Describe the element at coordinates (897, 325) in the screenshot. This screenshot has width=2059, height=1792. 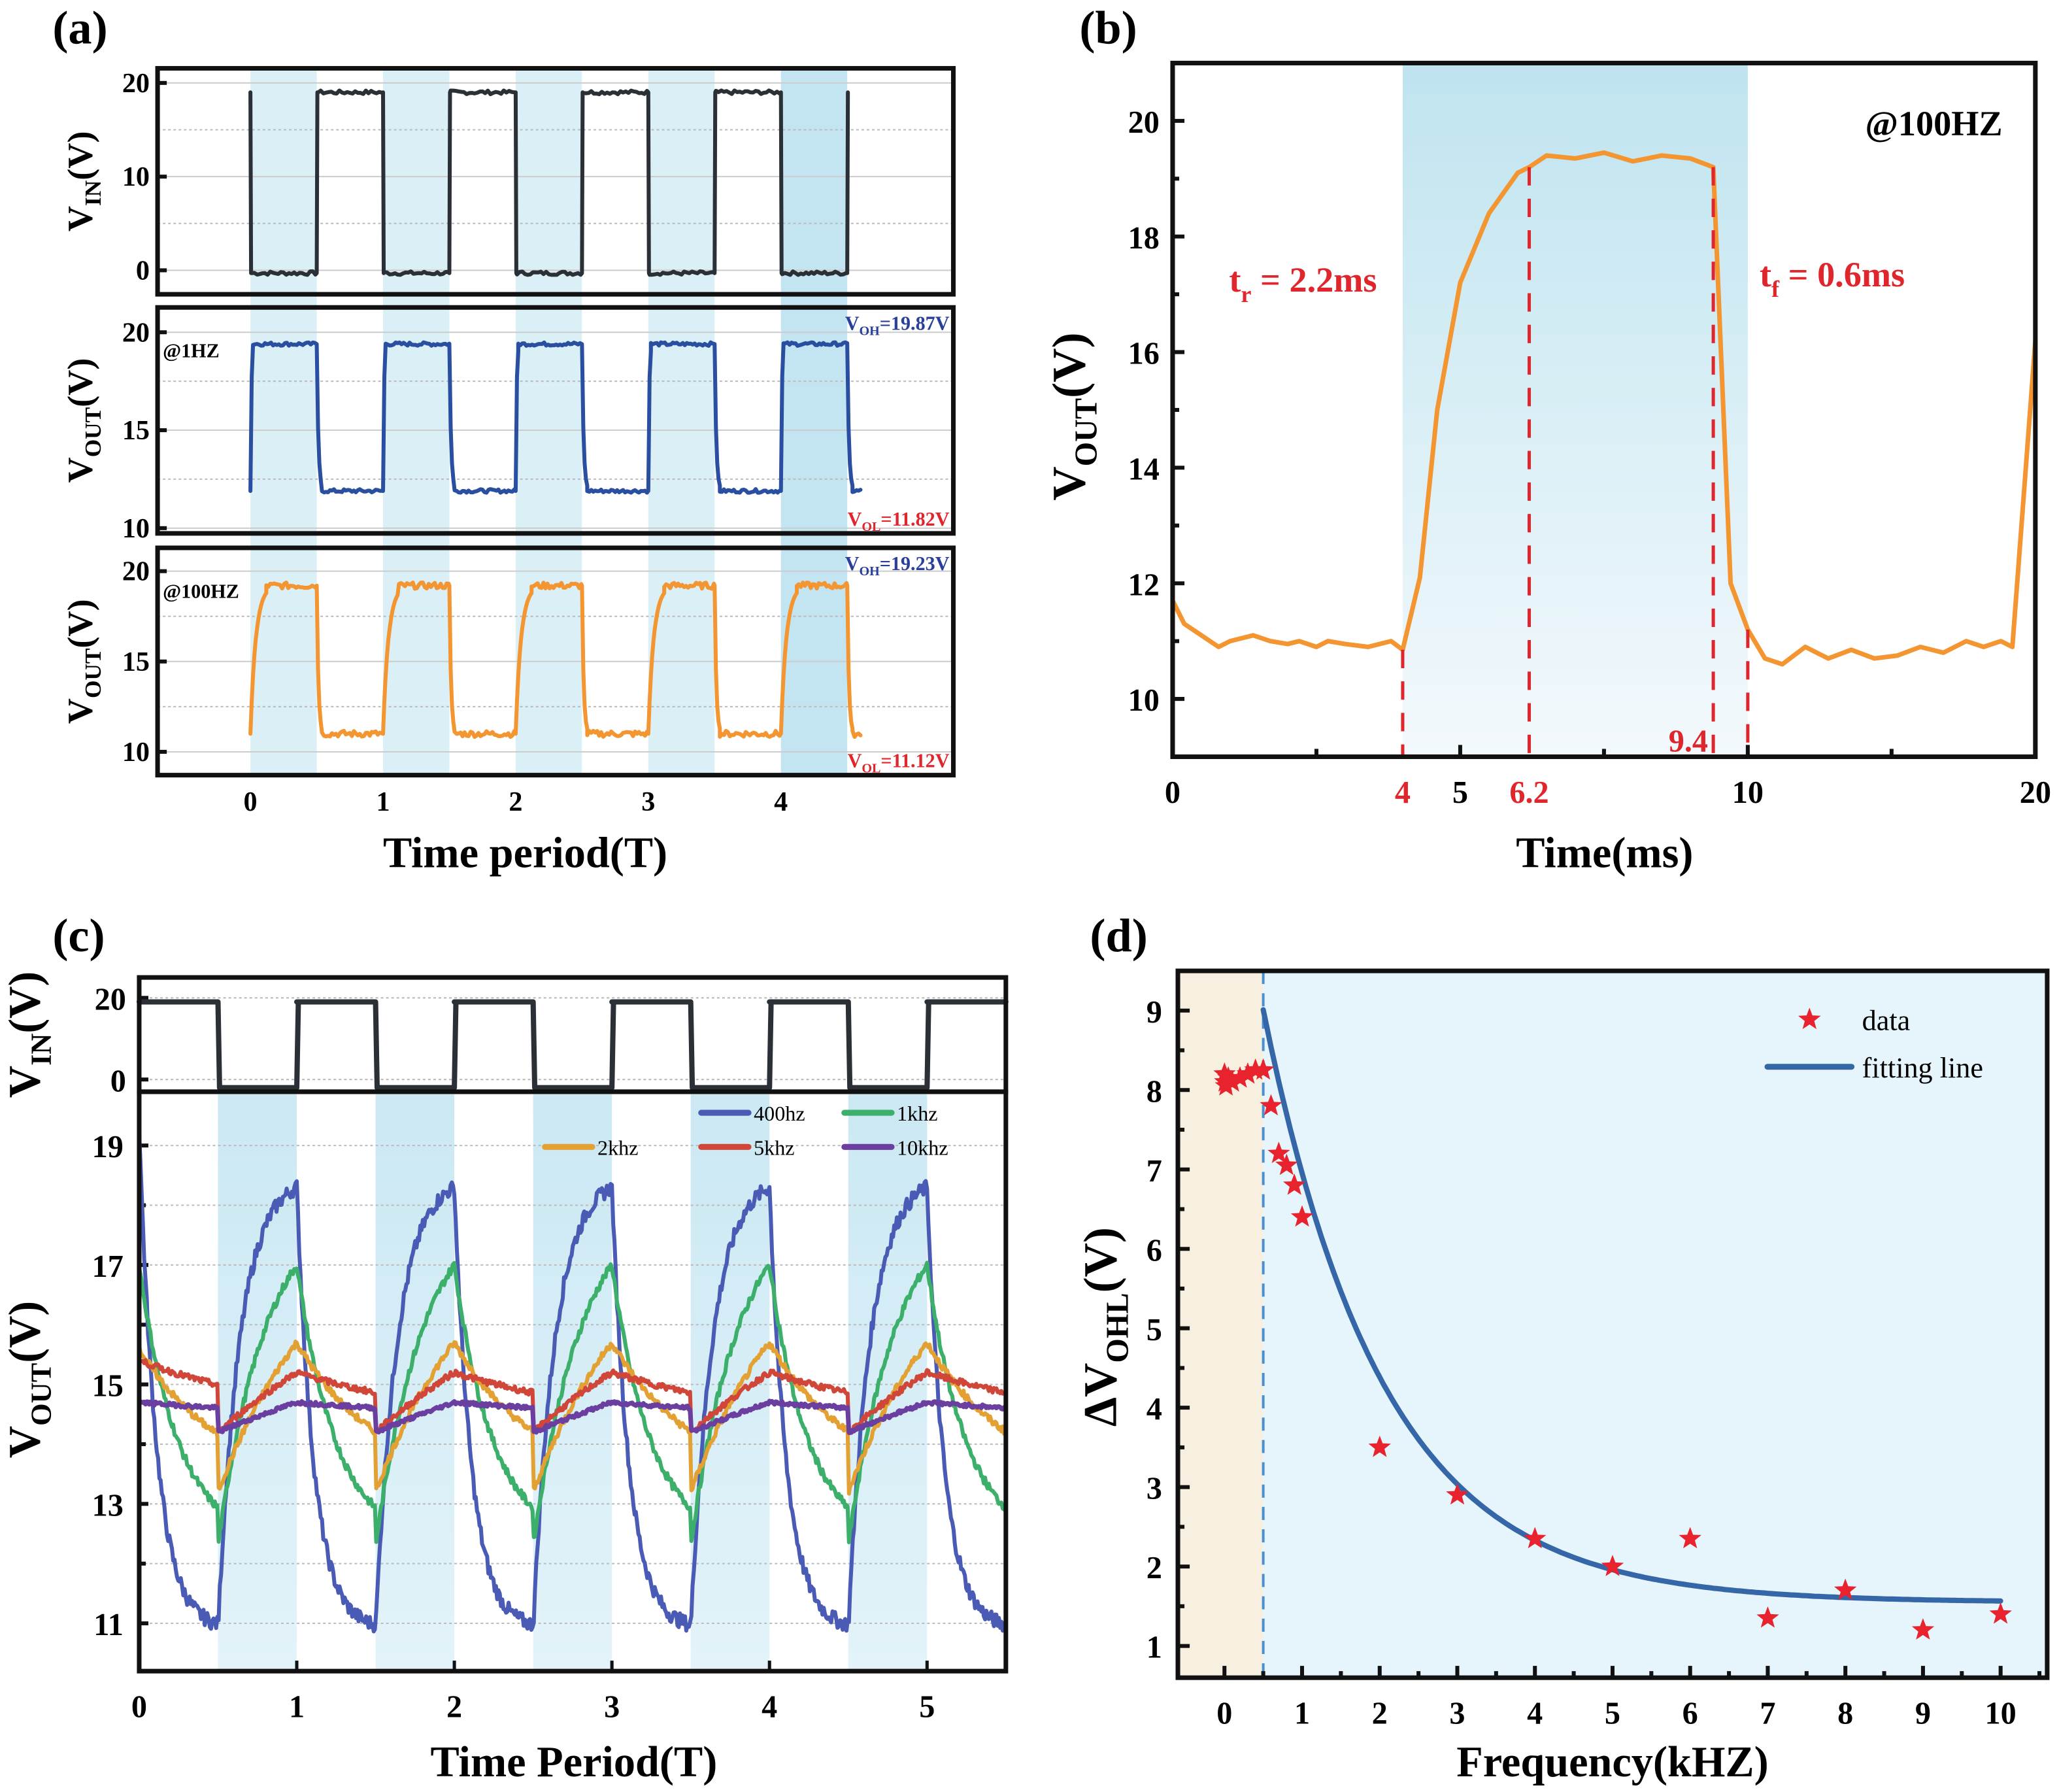
I see `voh-annotation: VOH=19.87V` at that location.